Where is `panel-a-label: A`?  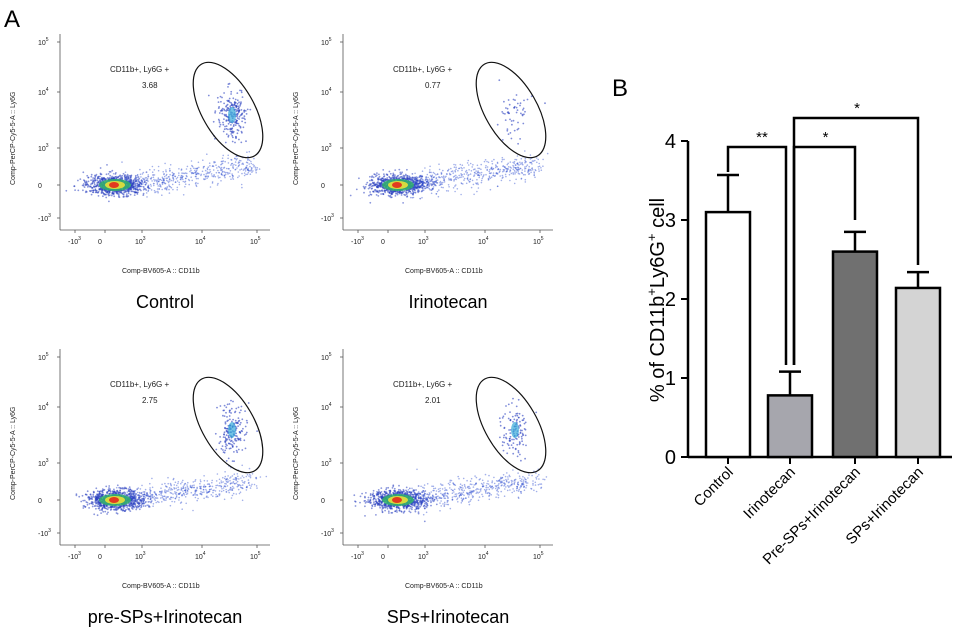 panel-a-label: A is located at coordinates (12, 19).